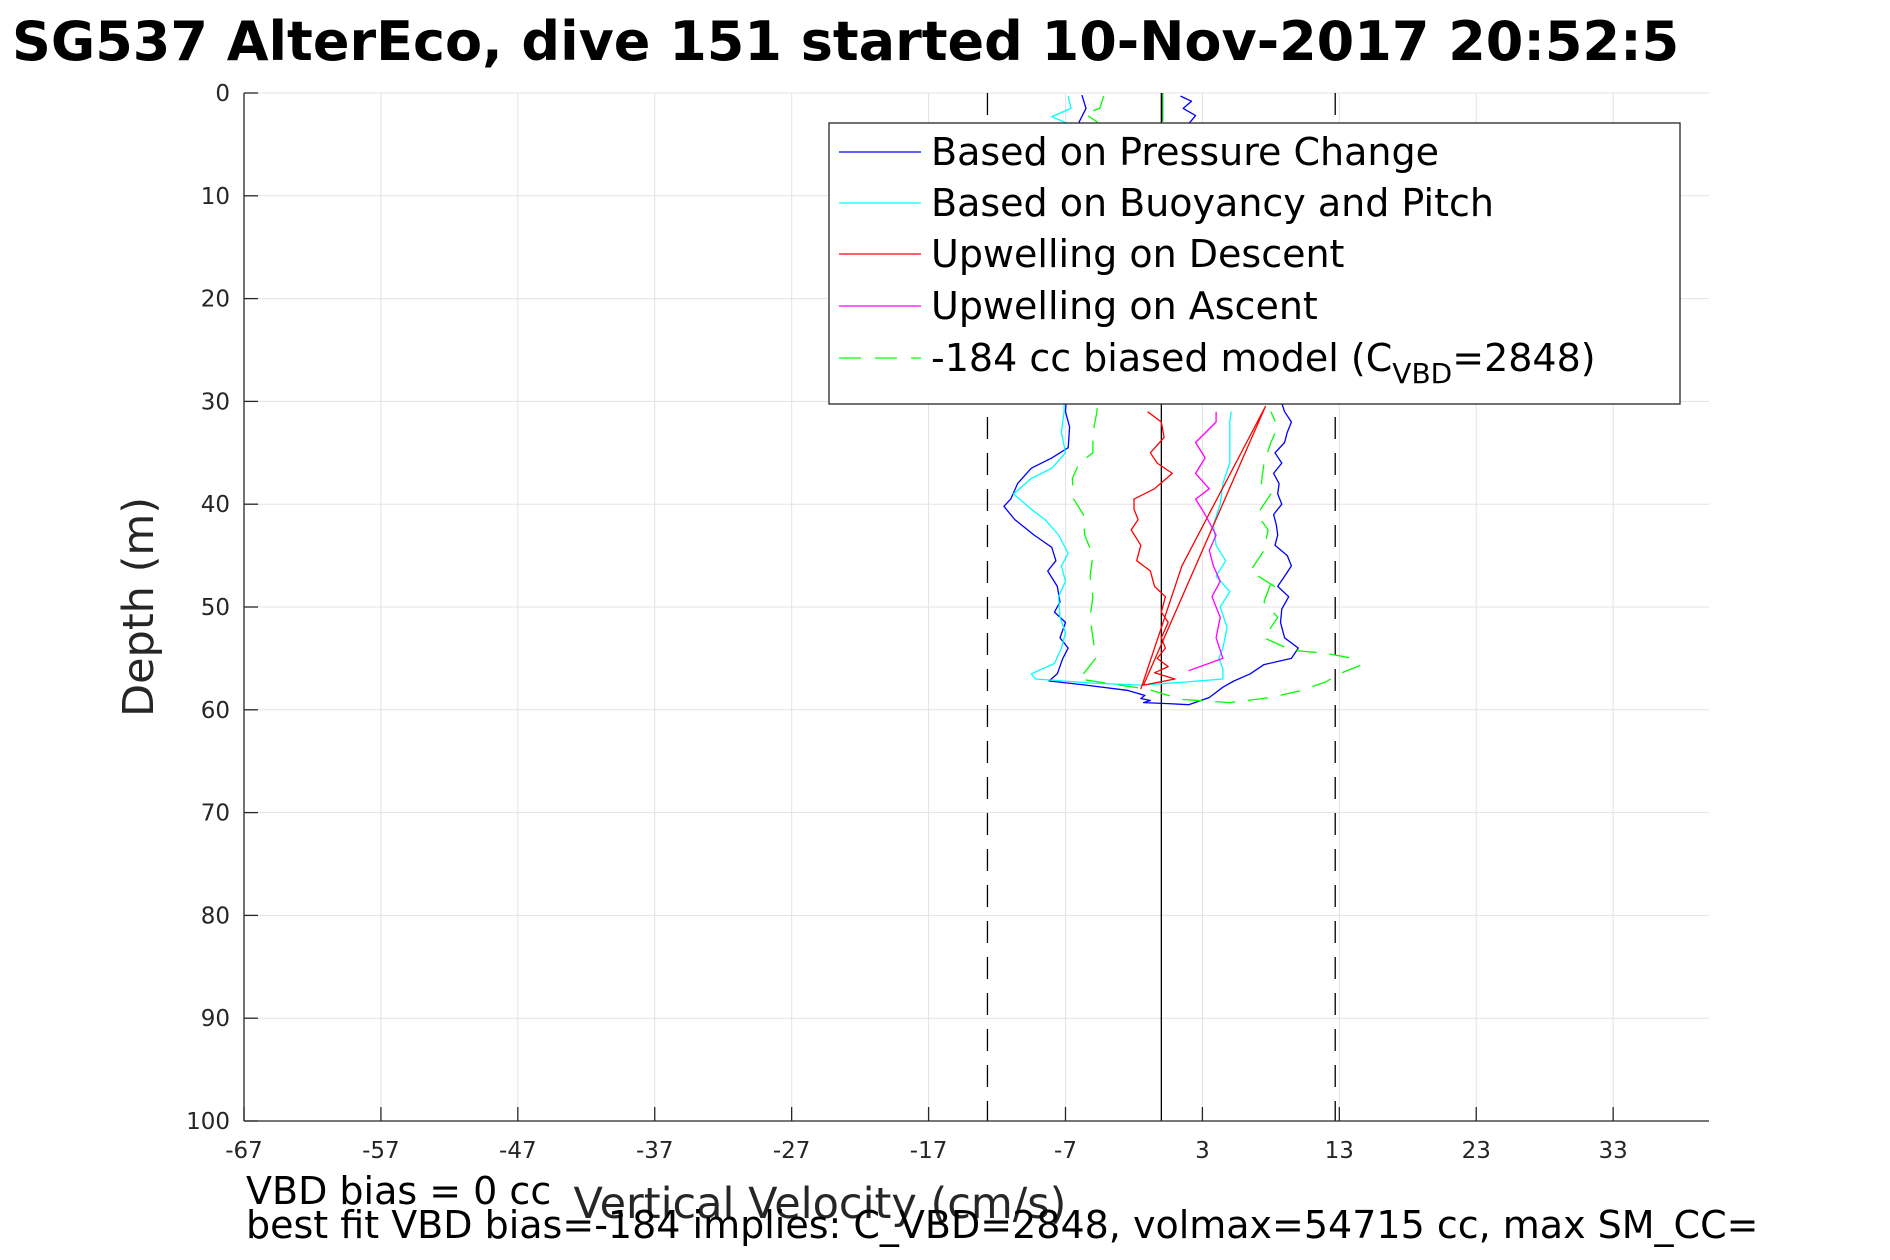  What do you see at coordinates (398, 1191) in the screenshot?
I see `vbd-bias-note: VBD bias = 0 cc` at bounding box center [398, 1191].